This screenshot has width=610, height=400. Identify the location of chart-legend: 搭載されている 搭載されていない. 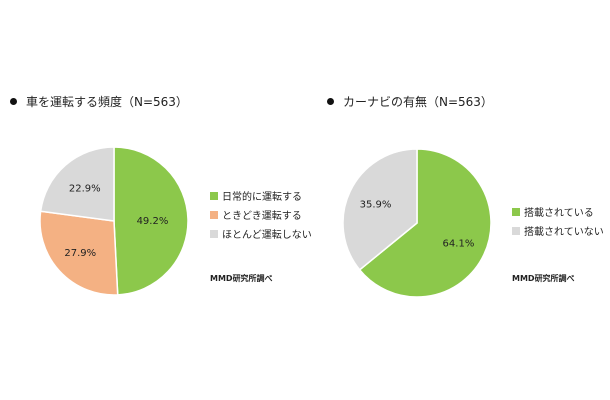
(558, 221).